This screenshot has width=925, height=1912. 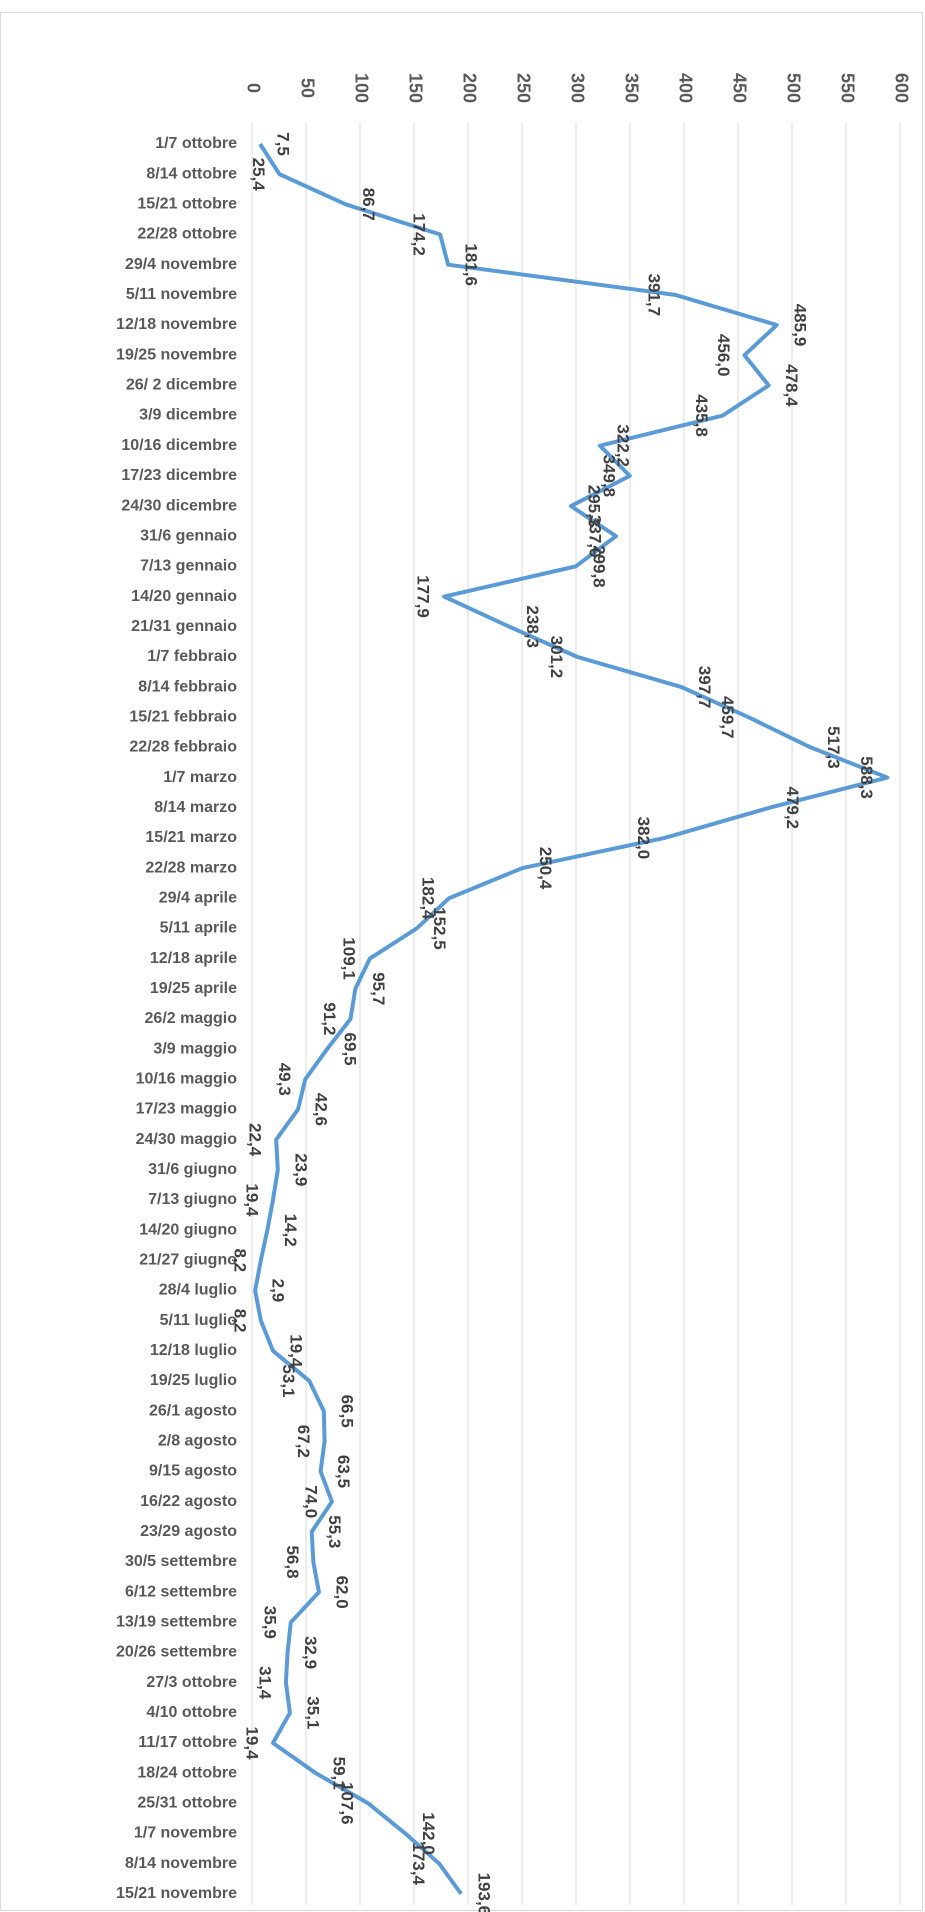 What do you see at coordinates (283, 144) in the screenshot?
I see `data-label: 7,5` at bounding box center [283, 144].